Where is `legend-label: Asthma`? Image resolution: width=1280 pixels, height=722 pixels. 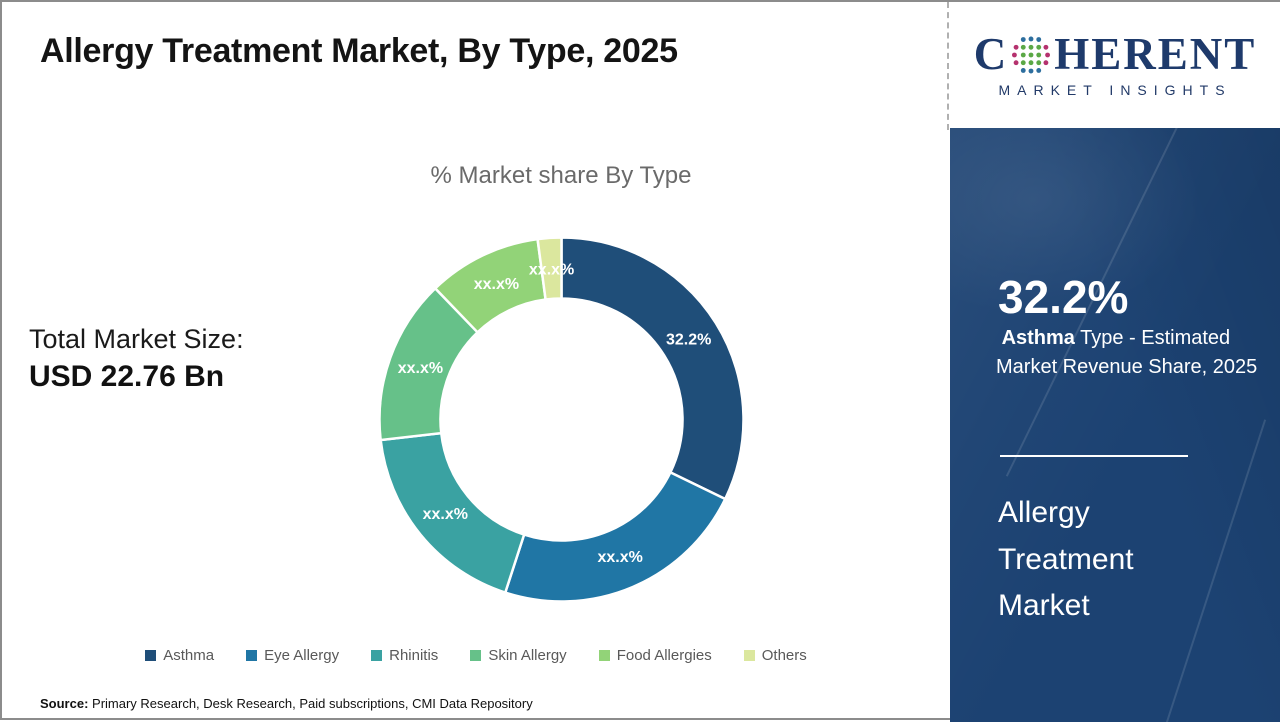
legend-label: Asthma is located at coordinates (189, 655).